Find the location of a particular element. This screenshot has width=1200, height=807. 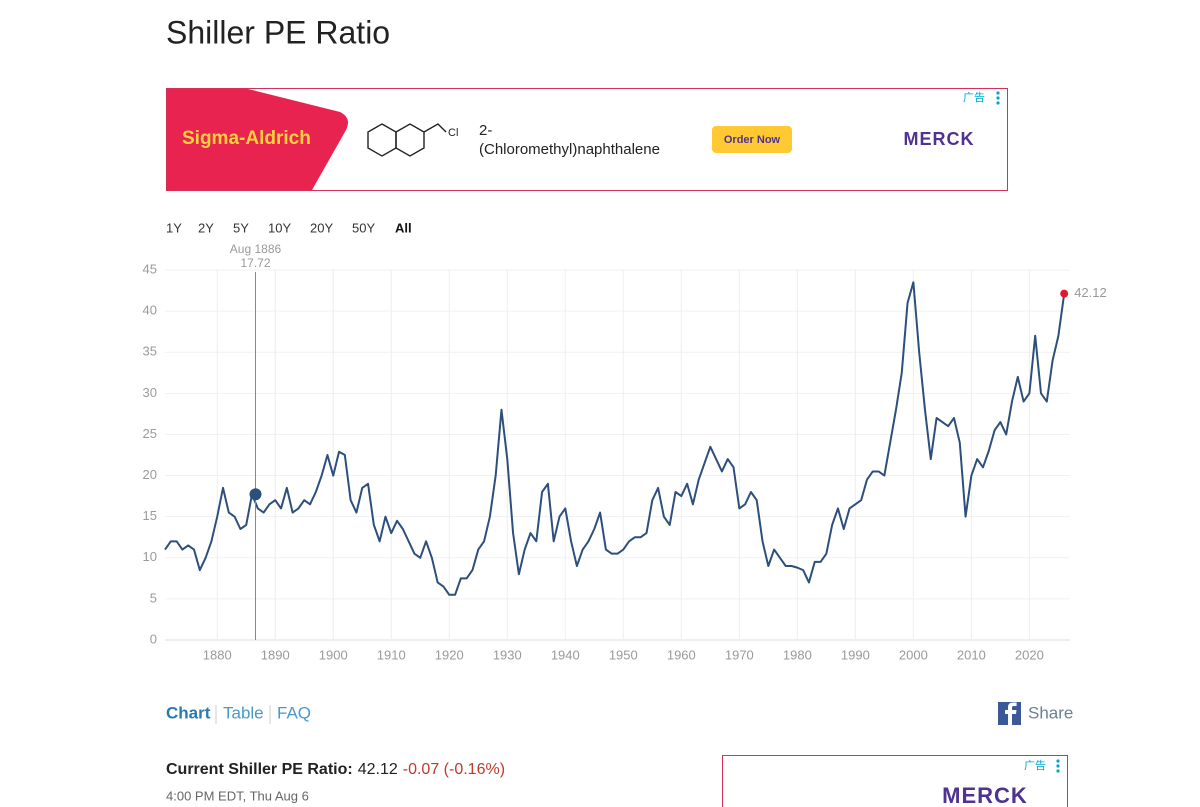

atom-label: Cl is located at coordinates (453, 133).